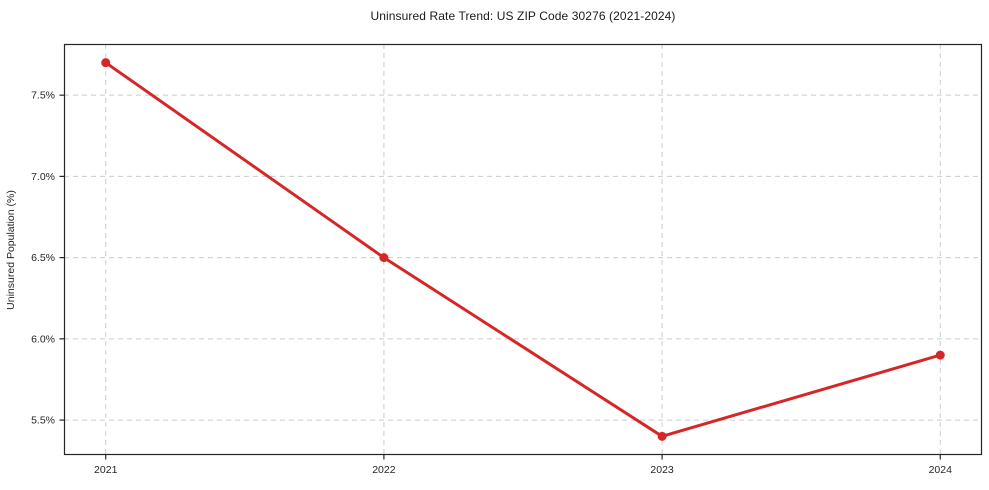 This screenshot has height=490, width=989. I want to click on y-axis-tick-label: 6.0%, so click(43, 339).